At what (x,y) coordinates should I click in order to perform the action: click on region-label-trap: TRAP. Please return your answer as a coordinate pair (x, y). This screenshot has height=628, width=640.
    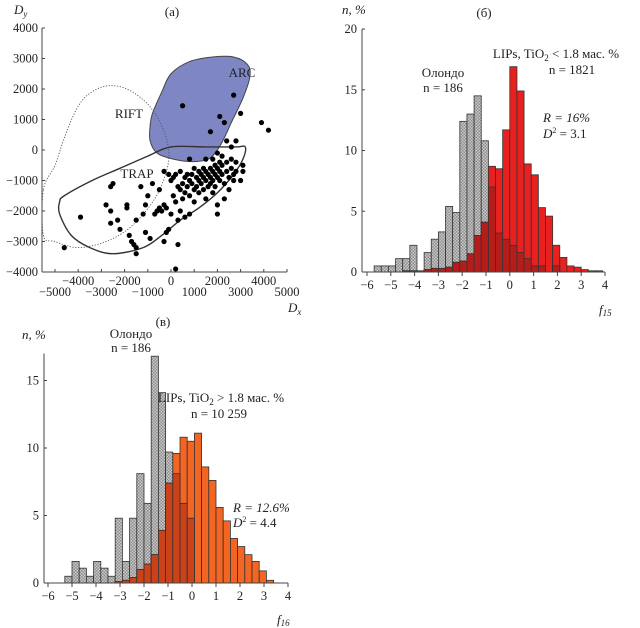
    Looking at the image, I should click on (136, 173).